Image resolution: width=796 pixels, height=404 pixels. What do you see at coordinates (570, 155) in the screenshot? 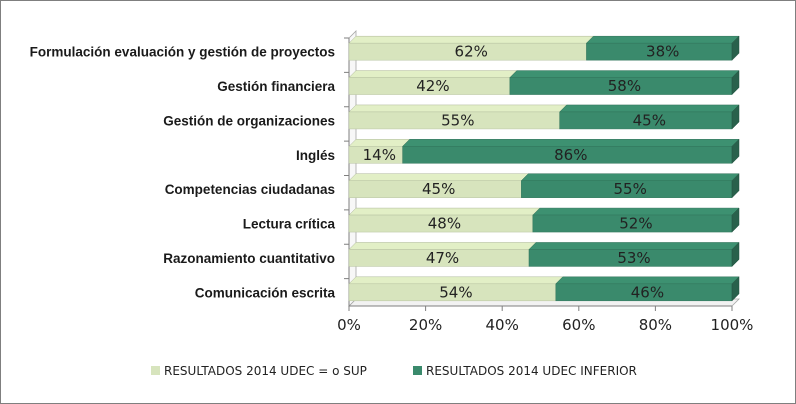
I see `data-label: 86%` at bounding box center [570, 155].